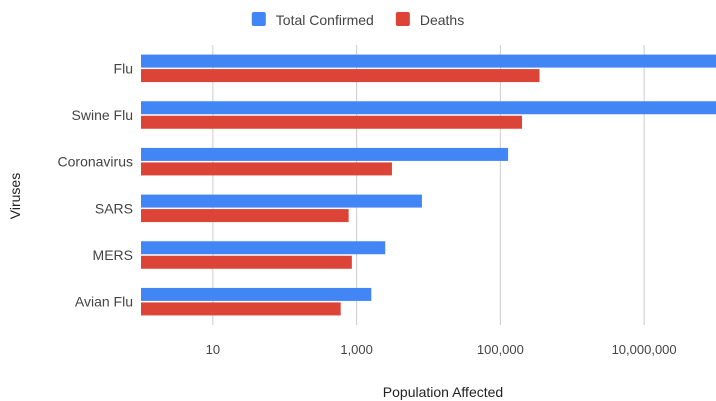 The image size is (716, 401). Describe the element at coordinates (356, 349) in the screenshot. I see `x-tick-label: 1,000` at that location.